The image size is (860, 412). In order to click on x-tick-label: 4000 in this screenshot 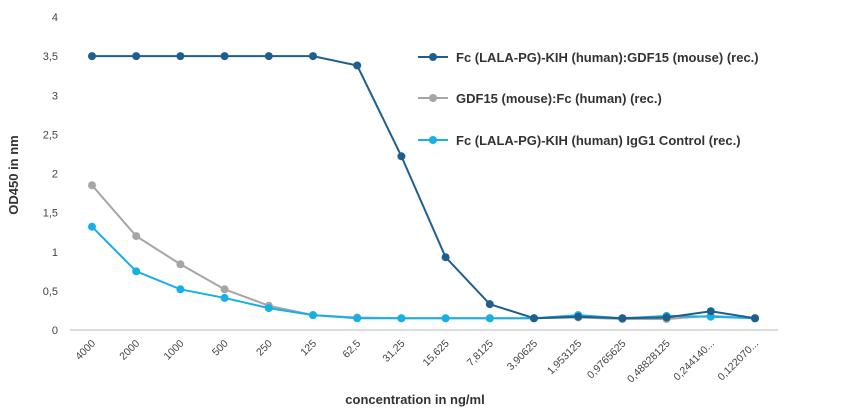, I will do `click(85, 350)`.